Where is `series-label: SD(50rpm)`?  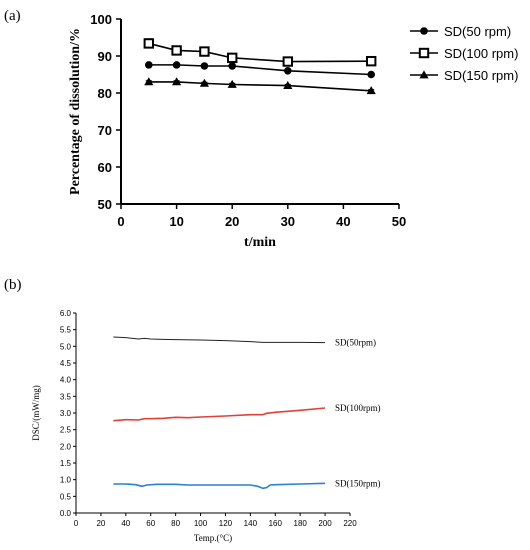 series-label: SD(50rpm) is located at coordinates (355, 343).